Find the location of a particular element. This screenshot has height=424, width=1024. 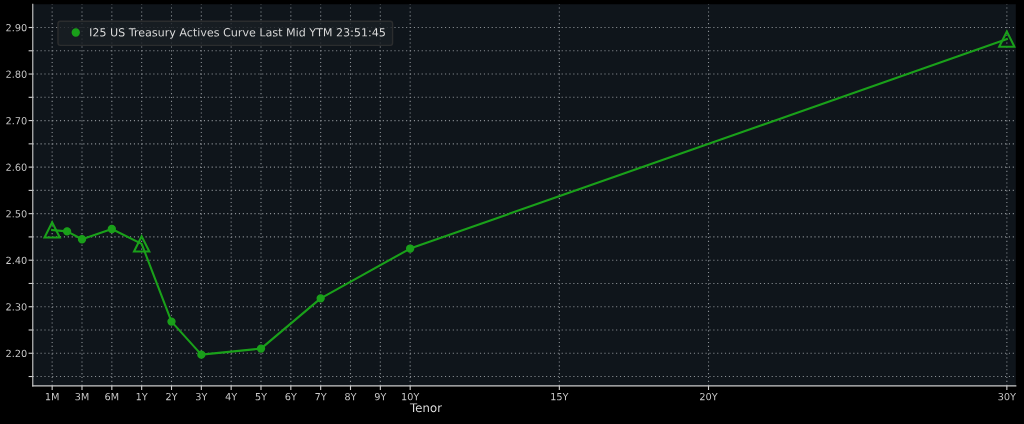

y-tick-label: 2.80 is located at coordinates (16, 74).